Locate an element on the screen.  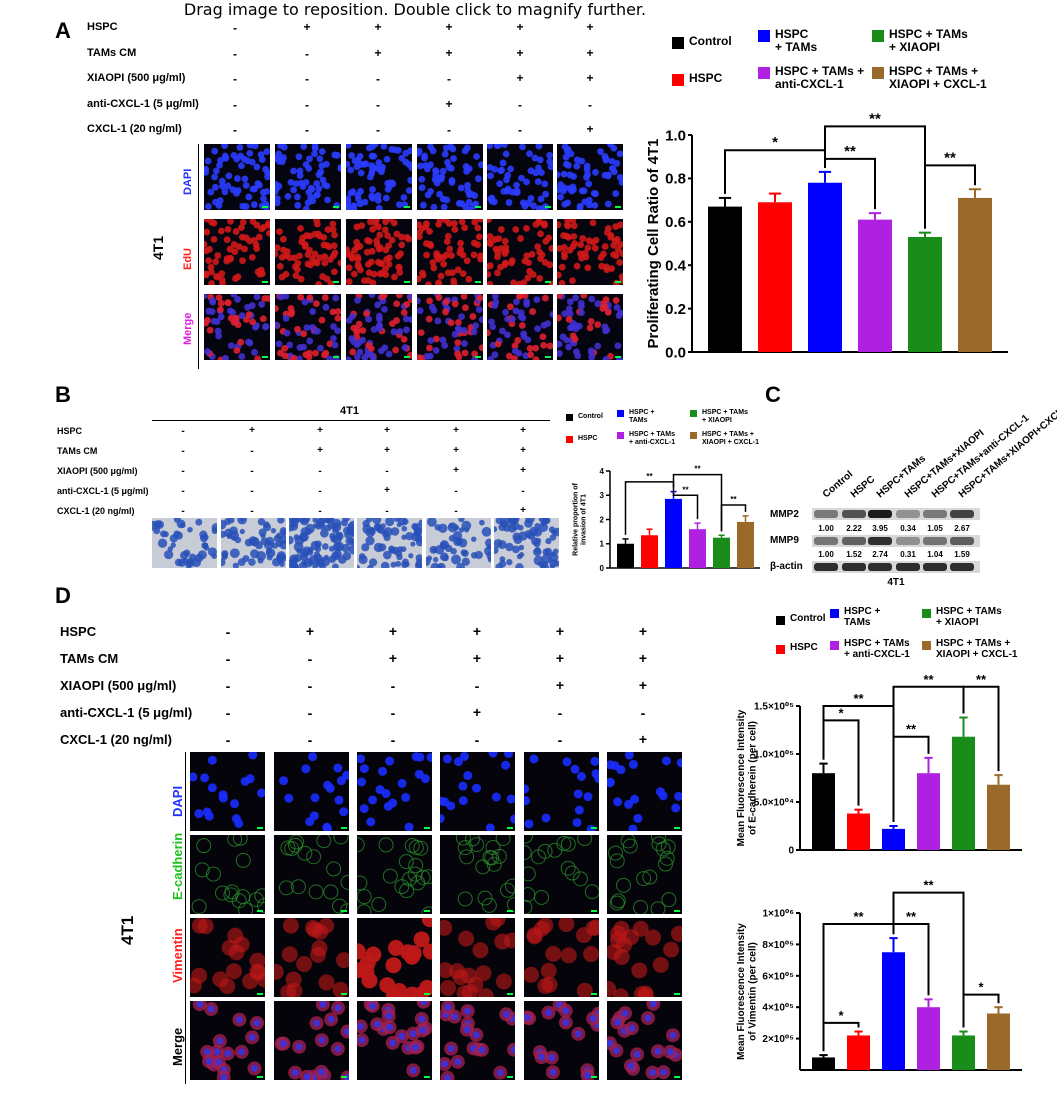
panel-a-label: A is located at coordinates (63, 30).